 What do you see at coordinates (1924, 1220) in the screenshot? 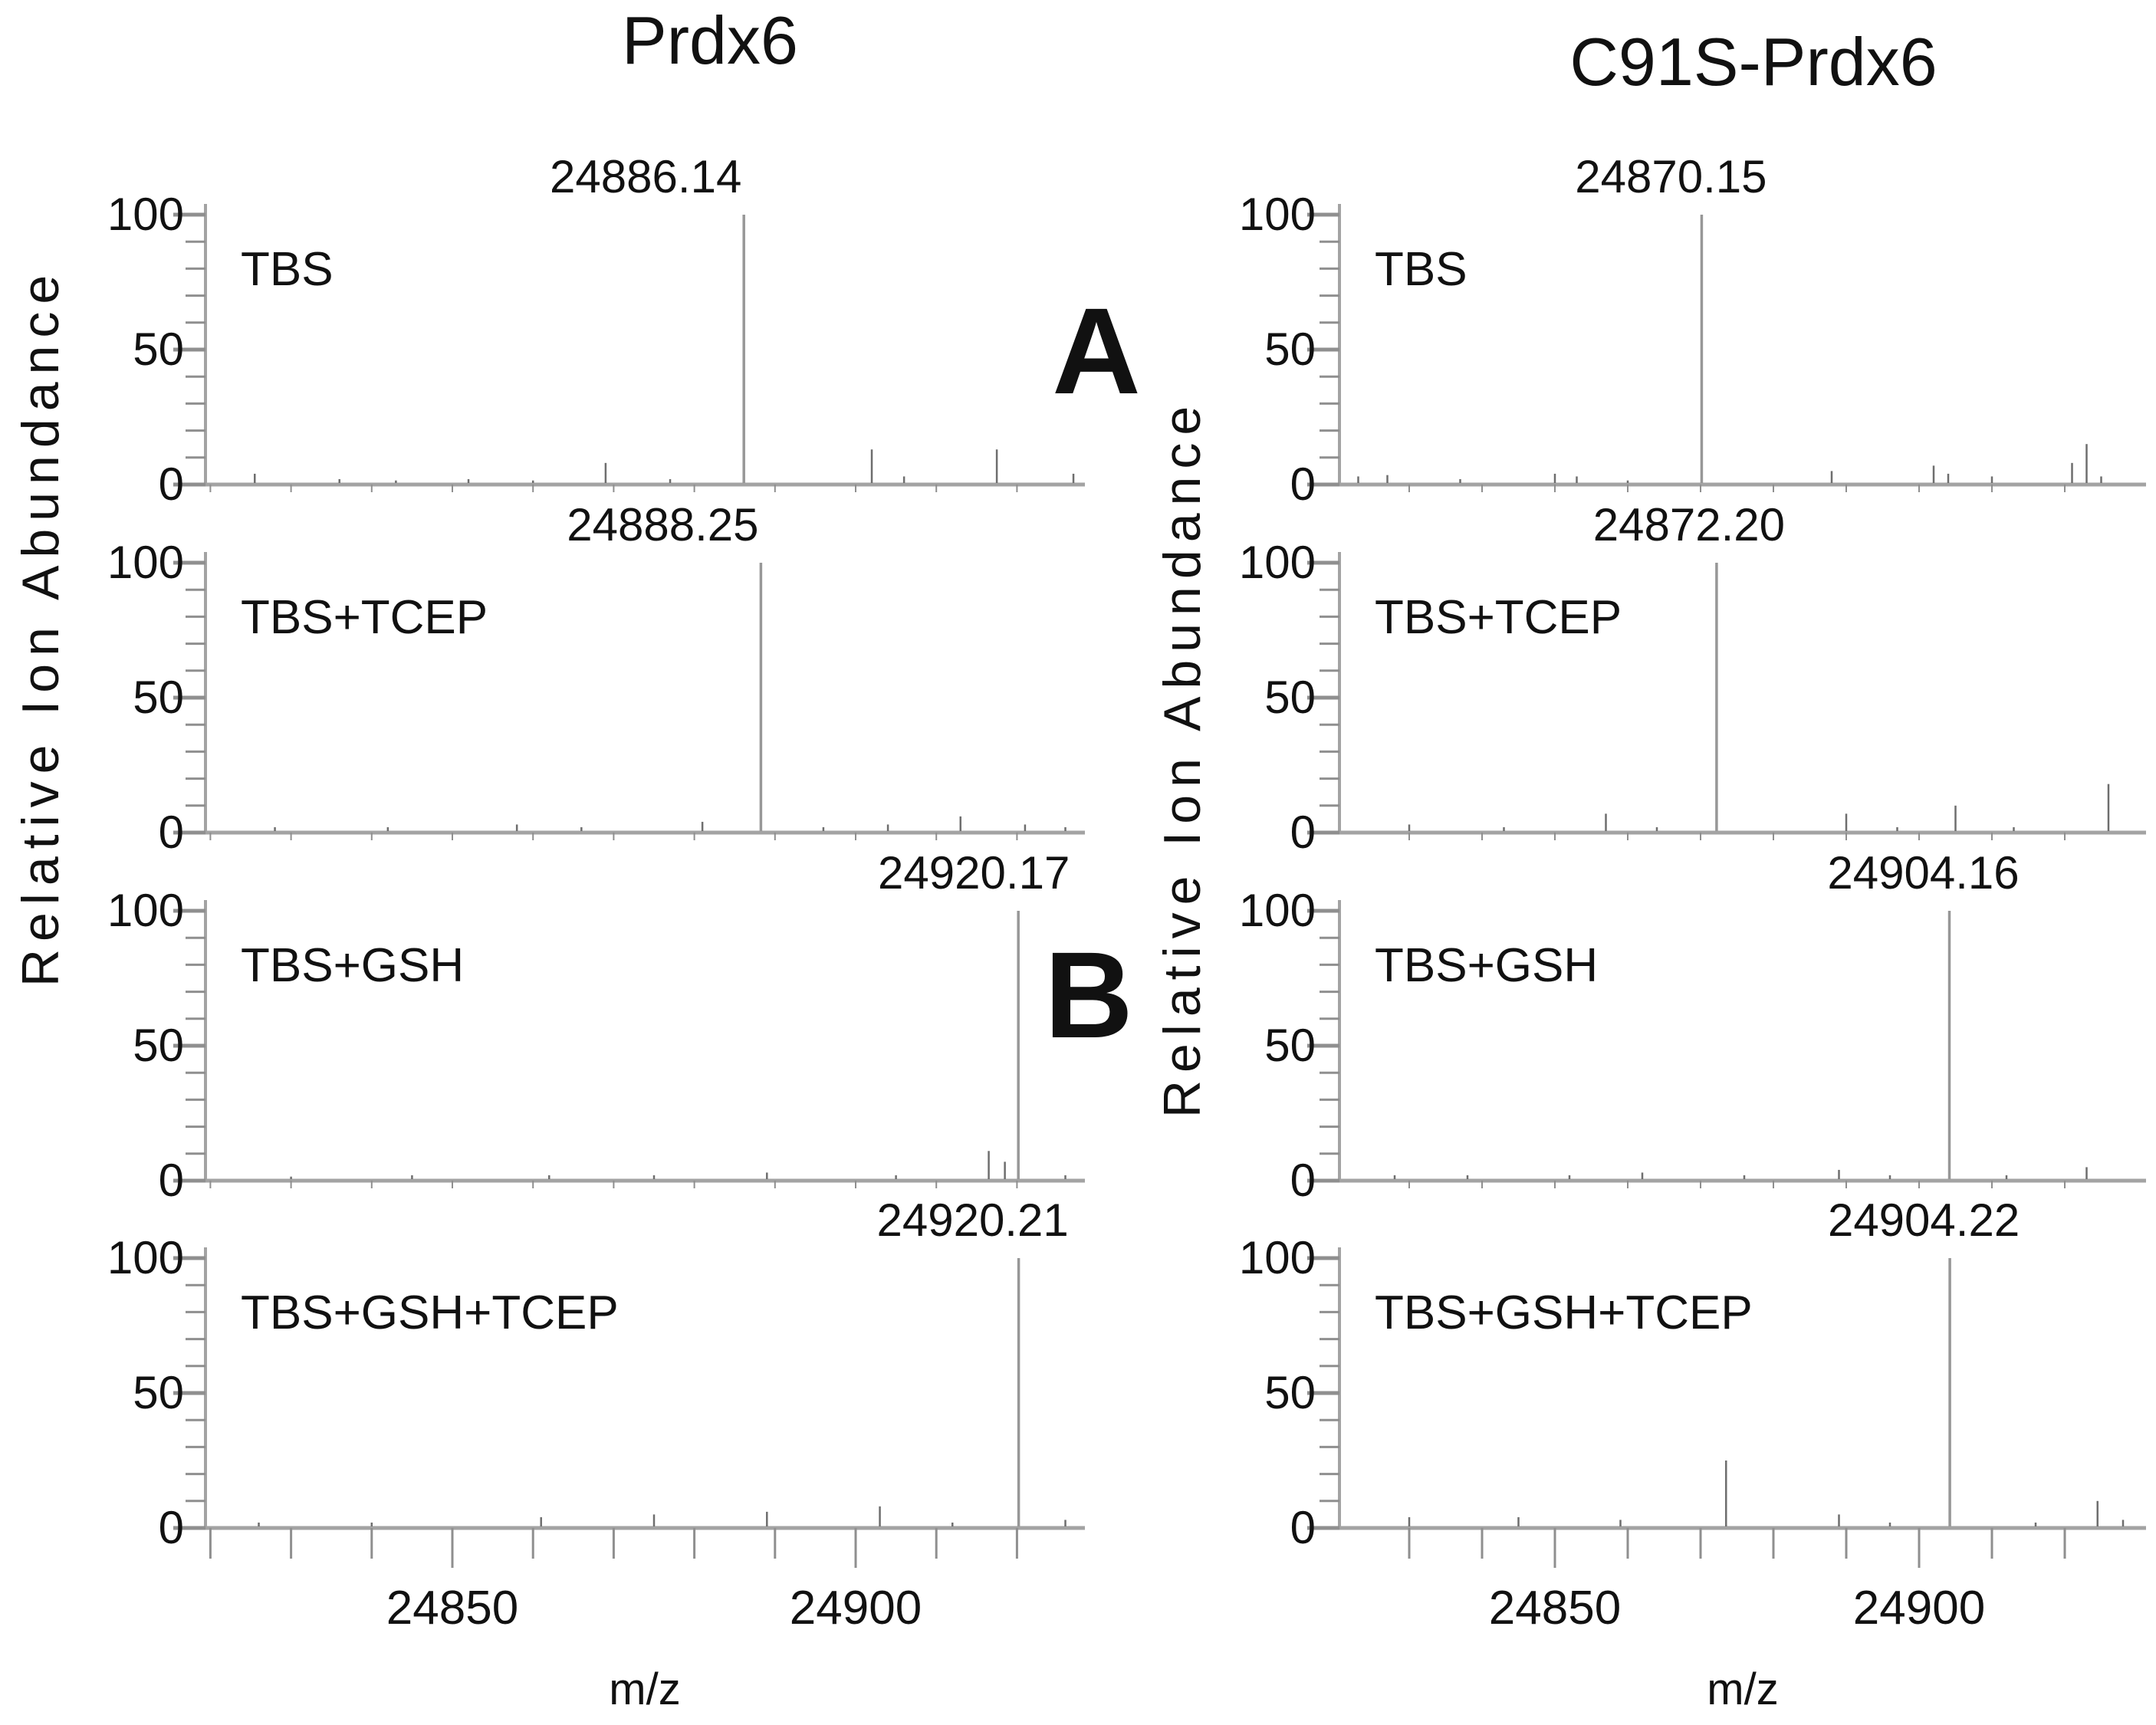
I see `peak-mz-label: 24904.22` at bounding box center [1924, 1220].